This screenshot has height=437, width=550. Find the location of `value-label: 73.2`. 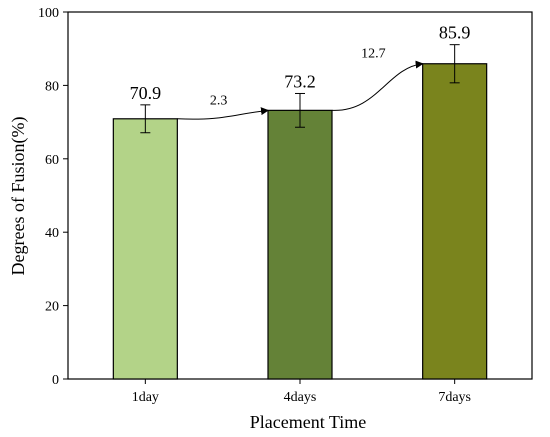

value-label: 73.2 is located at coordinates (300, 81).